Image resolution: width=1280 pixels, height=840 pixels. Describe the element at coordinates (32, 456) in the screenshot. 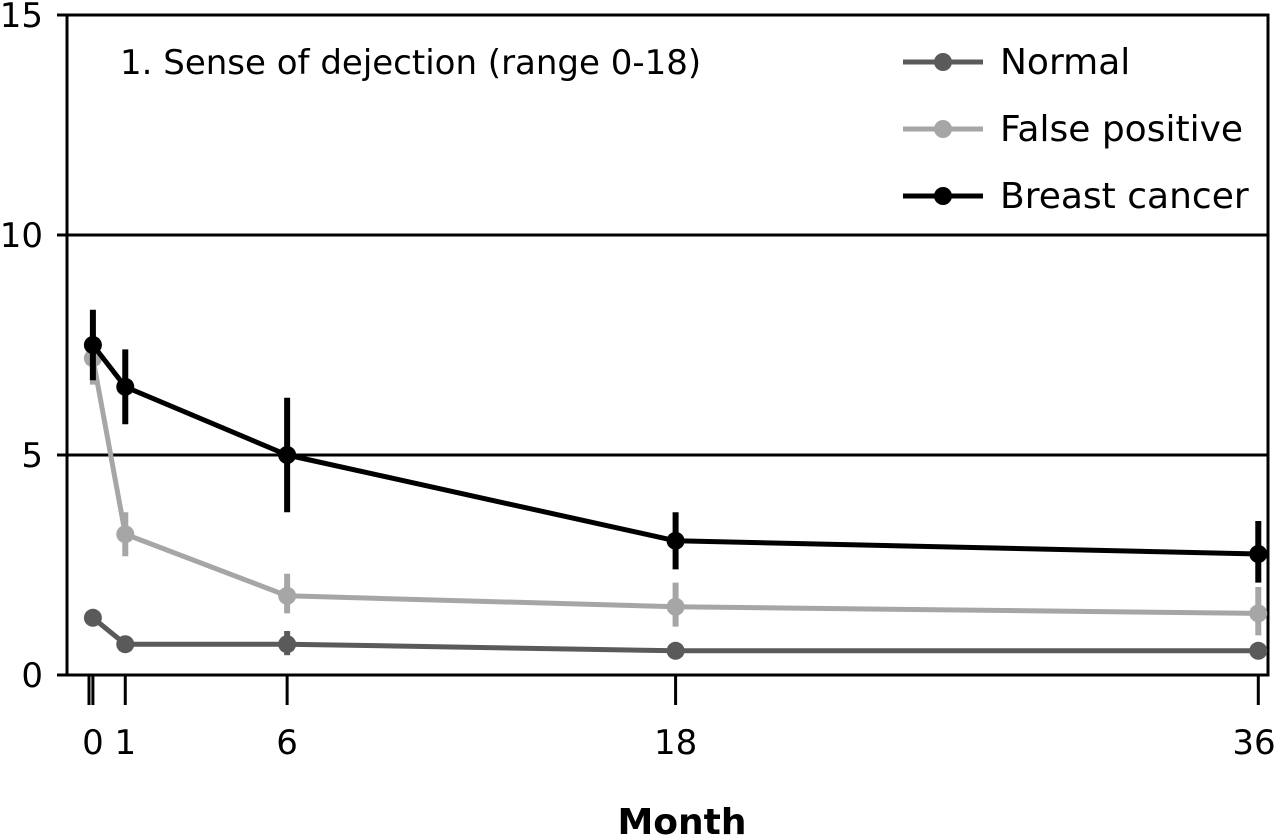

I see `y-tick-label: 5` at that location.